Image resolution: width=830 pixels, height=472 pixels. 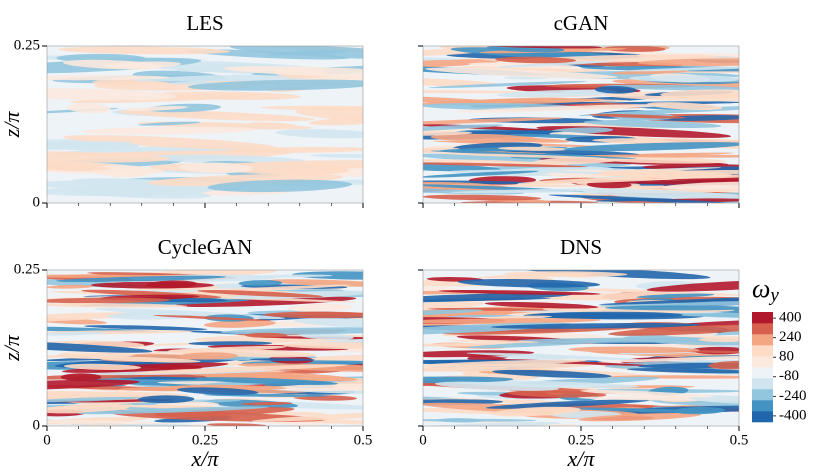 What do you see at coordinates (581, 247) in the screenshot?
I see `panel-title: DNS` at bounding box center [581, 247].